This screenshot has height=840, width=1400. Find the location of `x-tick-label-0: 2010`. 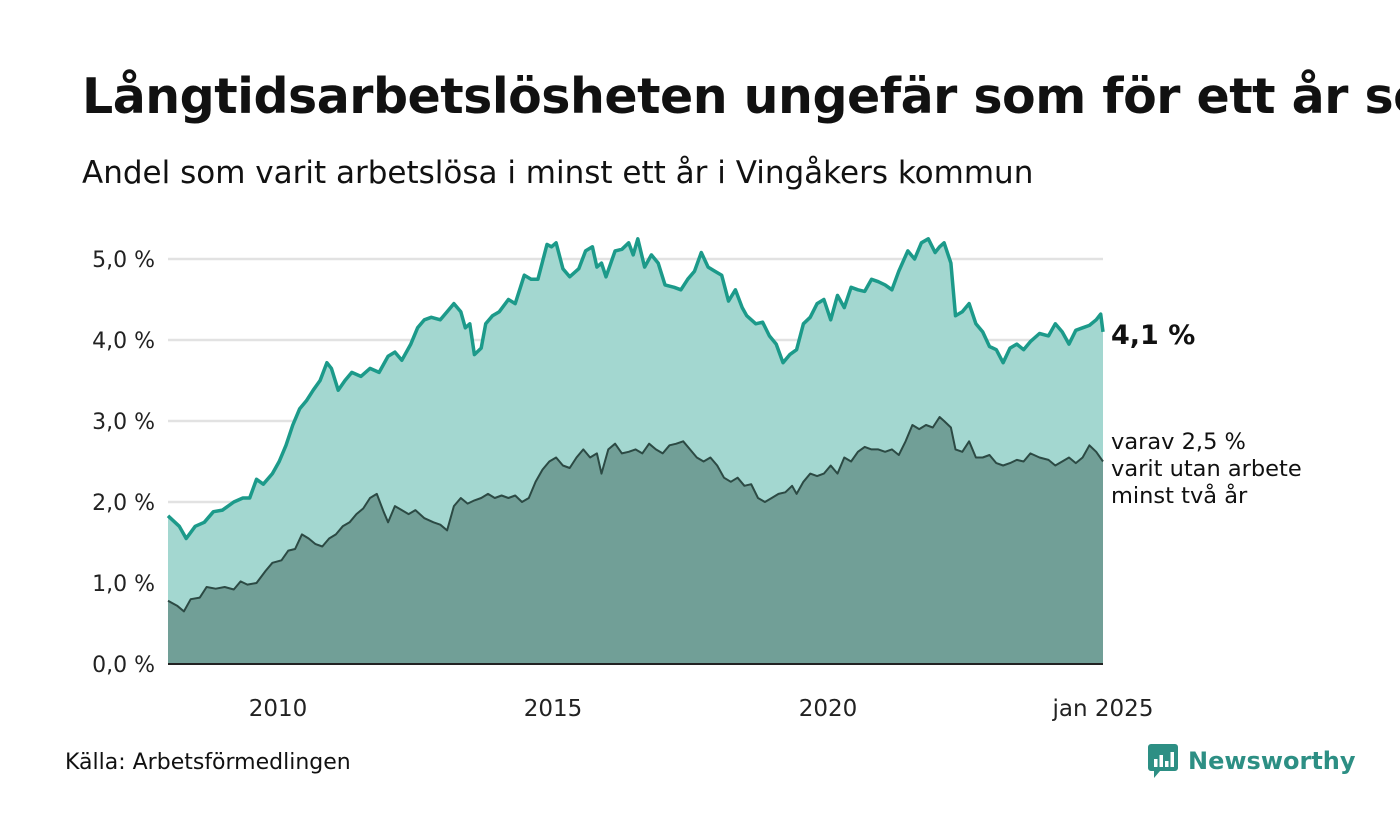

x-tick-label-0: 2010 is located at coordinates (278, 709).